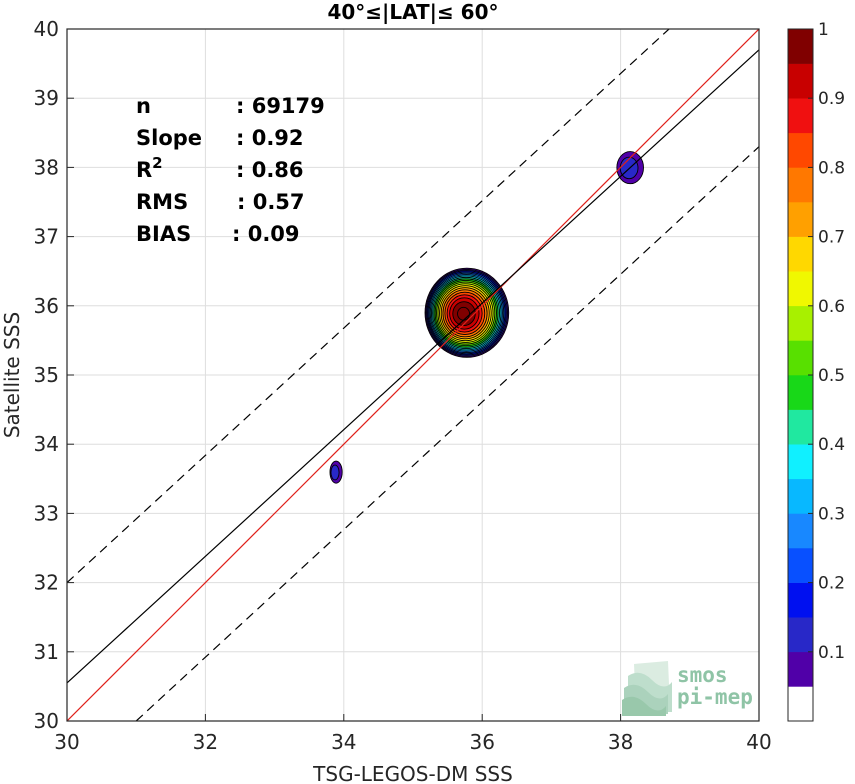 The height and width of the screenshot is (784, 855). Describe the element at coordinates (270, 138) in the screenshot. I see `stat-value: : 0.92` at that location.